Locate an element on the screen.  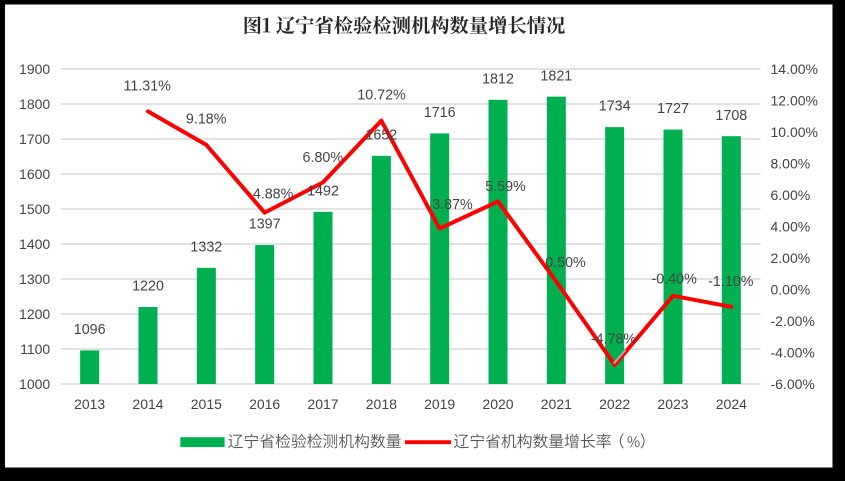
svg-text: 1397 is located at coordinates (265, 225).